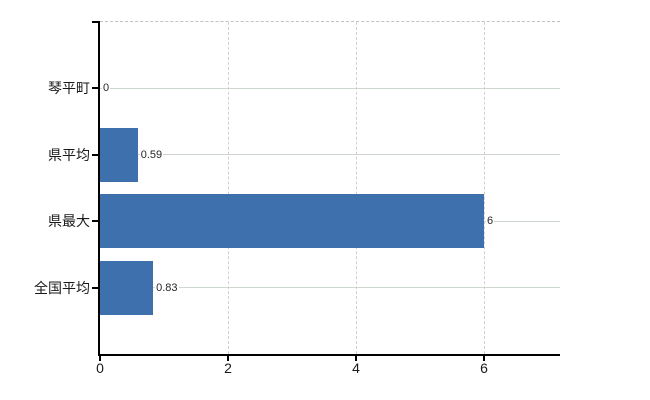 The image size is (650, 400). Describe the element at coordinates (490, 221) in the screenshot. I see `bar-value-label: 6` at that location.